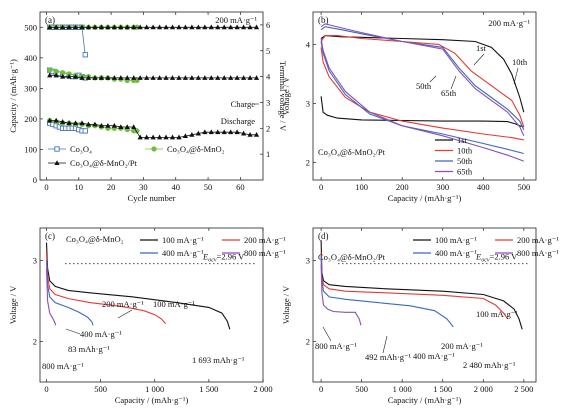 This screenshot has height=411, width=563. What do you see at coordinates (268, 154) in the screenshot?
I see `y-right-tick-label: 1` at bounding box center [268, 154].